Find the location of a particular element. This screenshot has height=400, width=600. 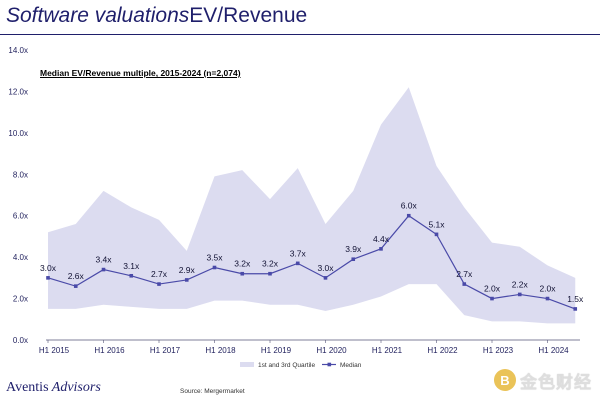

median-data-label: 2.9x is located at coordinates (187, 270).